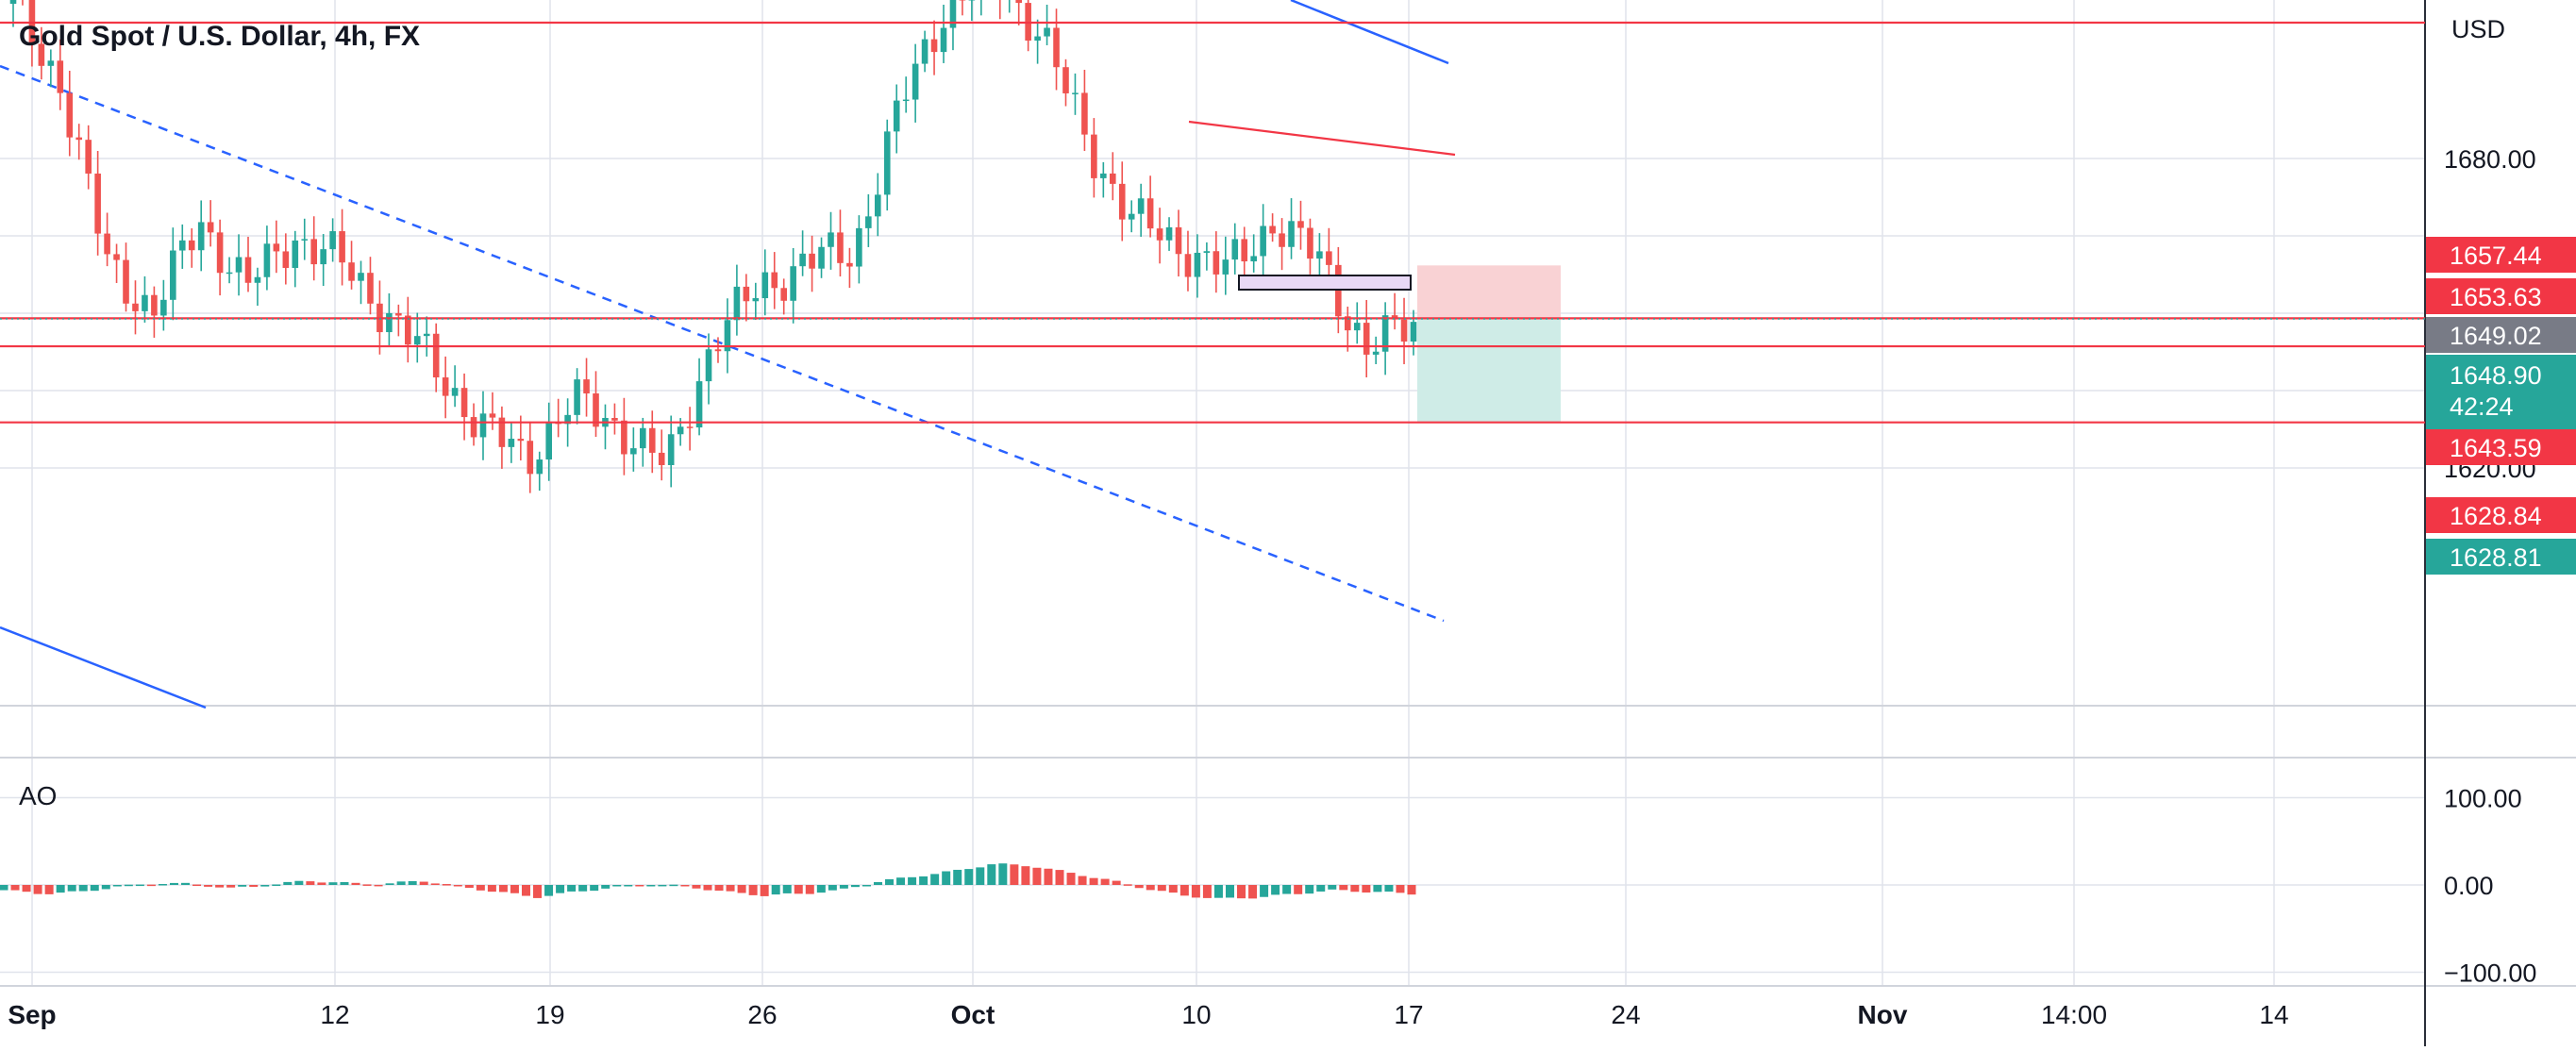 The image size is (2576, 1051). Describe the element at coordinates (2490, 160) in the screenshot. I see `price-tick-label: 1680.00` at that location.